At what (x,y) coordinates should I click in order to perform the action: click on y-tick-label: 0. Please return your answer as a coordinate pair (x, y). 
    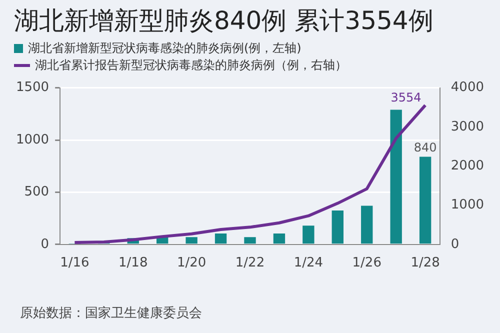
    Looking at the image, I should click on (45, 244).